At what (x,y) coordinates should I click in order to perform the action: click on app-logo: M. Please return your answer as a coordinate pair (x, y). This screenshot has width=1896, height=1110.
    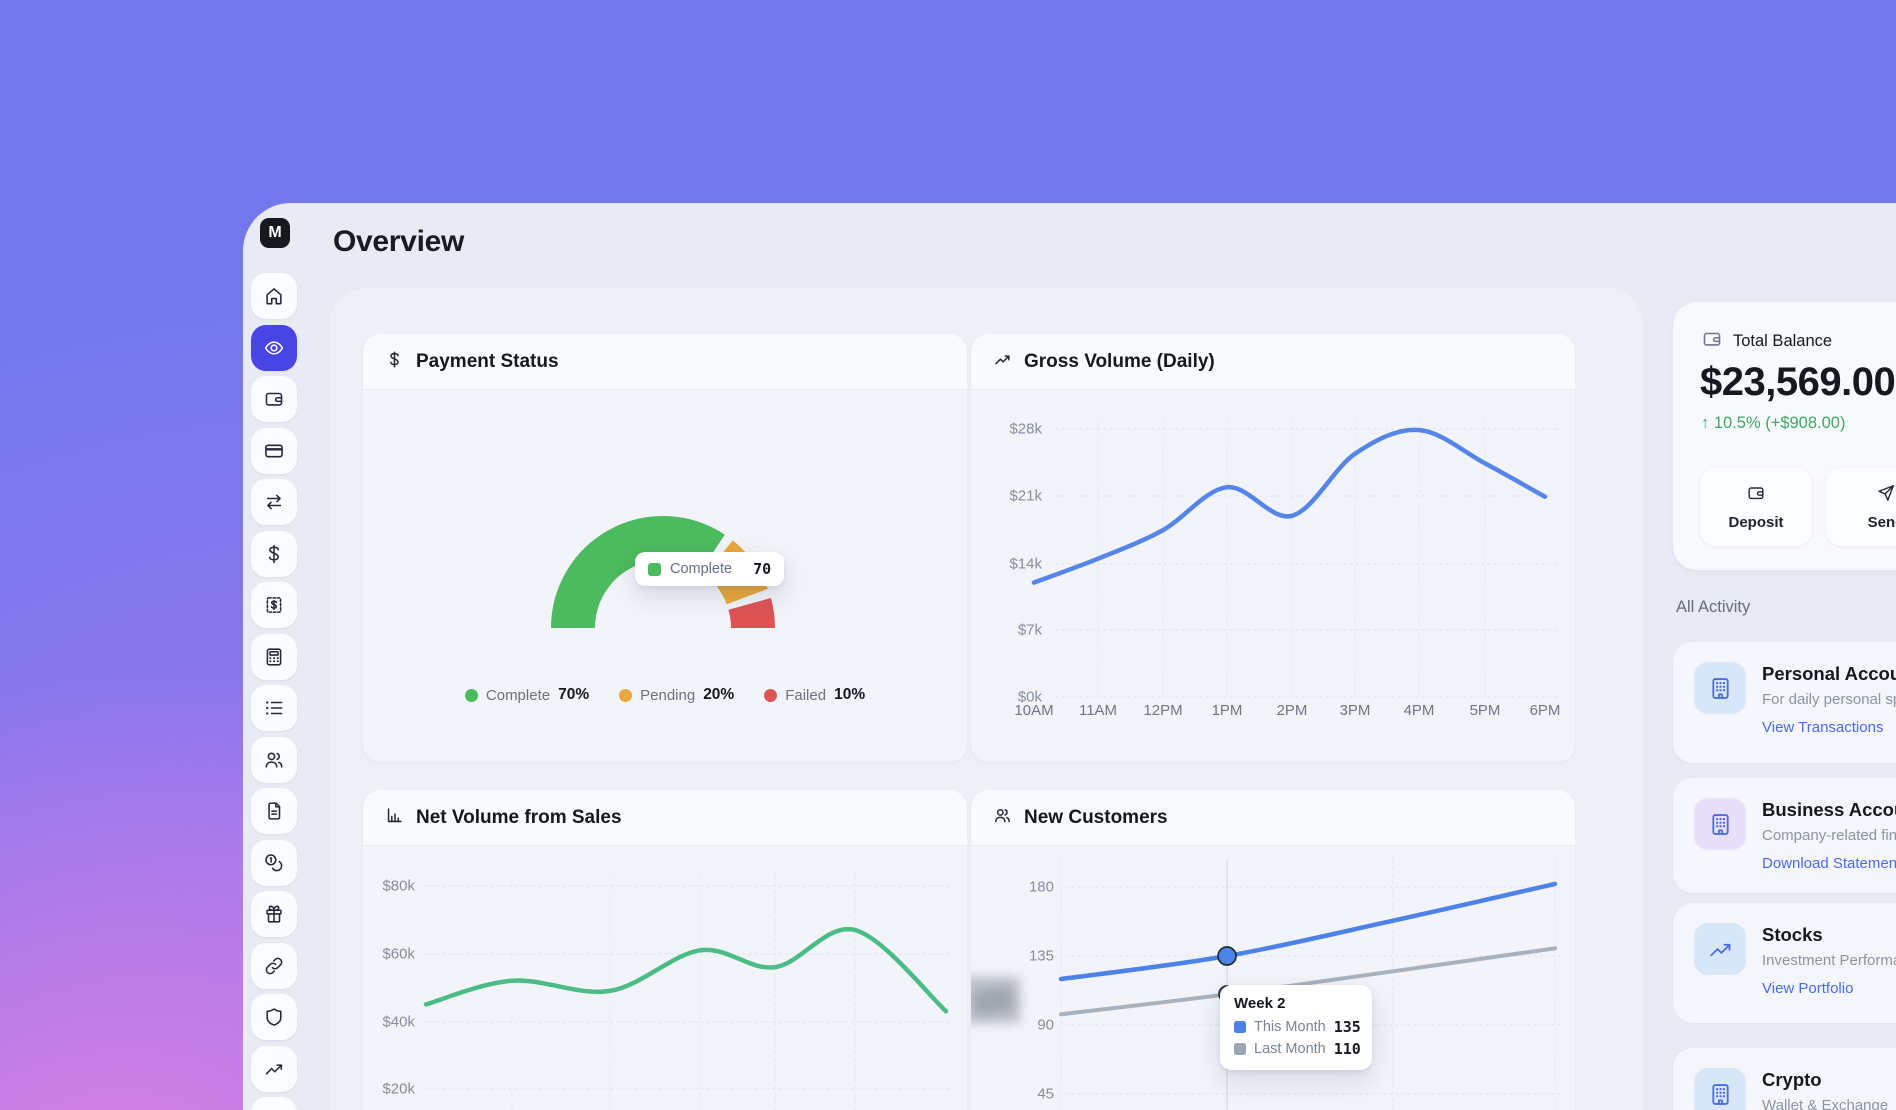
    Looking at the image, I should click on (275, 233).